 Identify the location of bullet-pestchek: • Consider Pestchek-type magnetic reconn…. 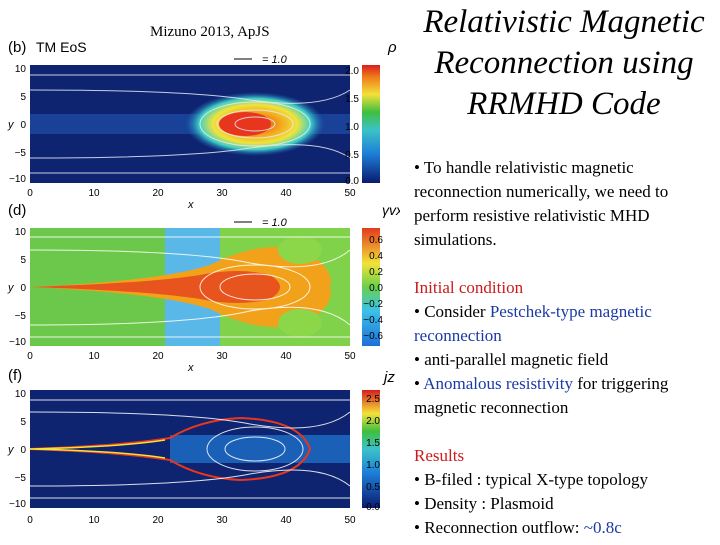
(564, 324).